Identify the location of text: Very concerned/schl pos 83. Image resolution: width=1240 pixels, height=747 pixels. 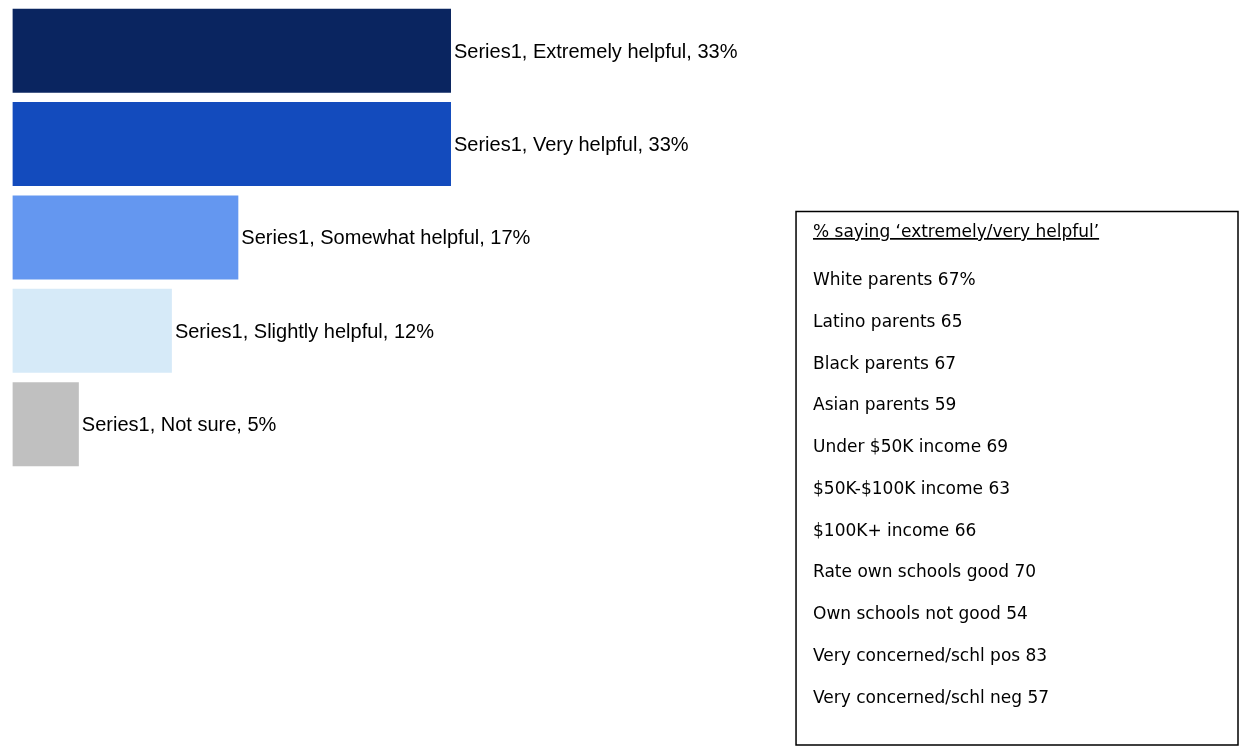
(930, 655).